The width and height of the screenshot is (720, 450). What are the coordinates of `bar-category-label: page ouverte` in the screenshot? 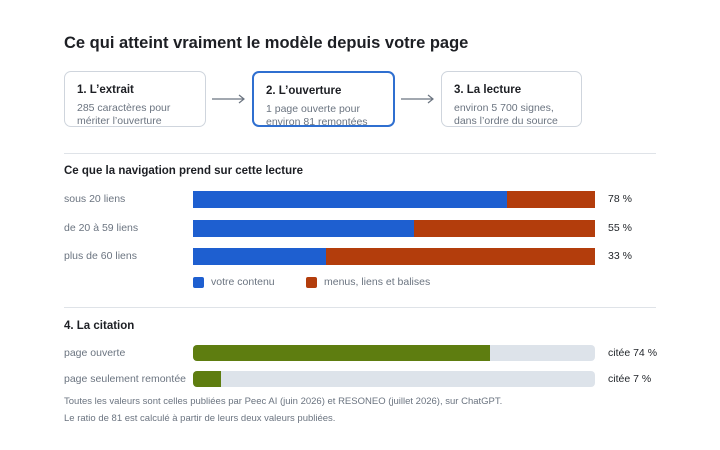 It's located at (95, 353).